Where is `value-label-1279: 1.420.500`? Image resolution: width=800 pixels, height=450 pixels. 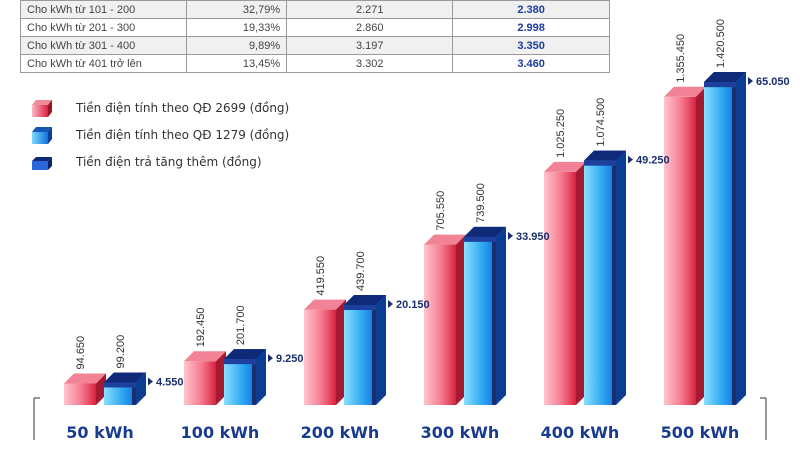 value-label-1279: 1.420.500 is located at coordinates (721, 43).